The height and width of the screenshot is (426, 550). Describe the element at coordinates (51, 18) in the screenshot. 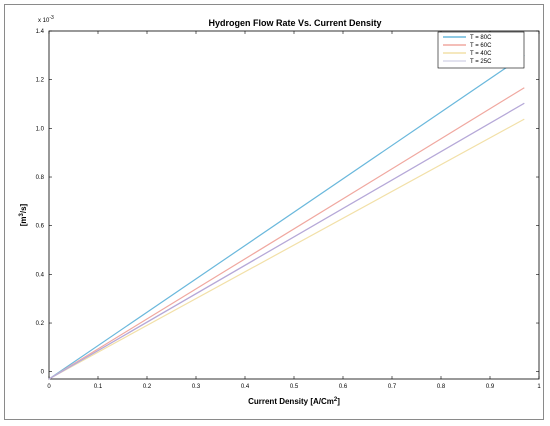

I see `y-multiplier-exp: -3` at that location.